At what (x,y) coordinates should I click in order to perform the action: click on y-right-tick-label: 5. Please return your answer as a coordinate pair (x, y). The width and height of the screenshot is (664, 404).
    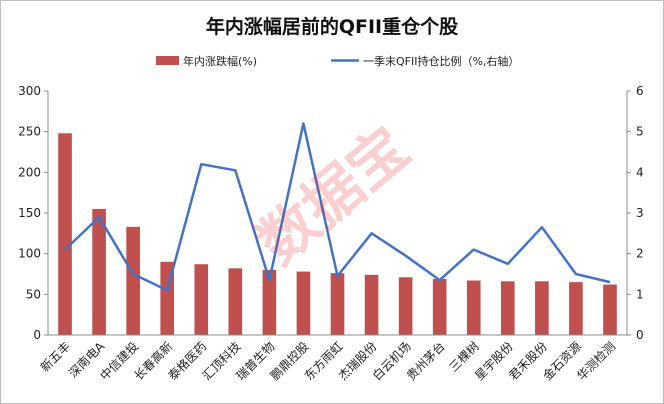
    Looking at the image, I should click on (640, 132).